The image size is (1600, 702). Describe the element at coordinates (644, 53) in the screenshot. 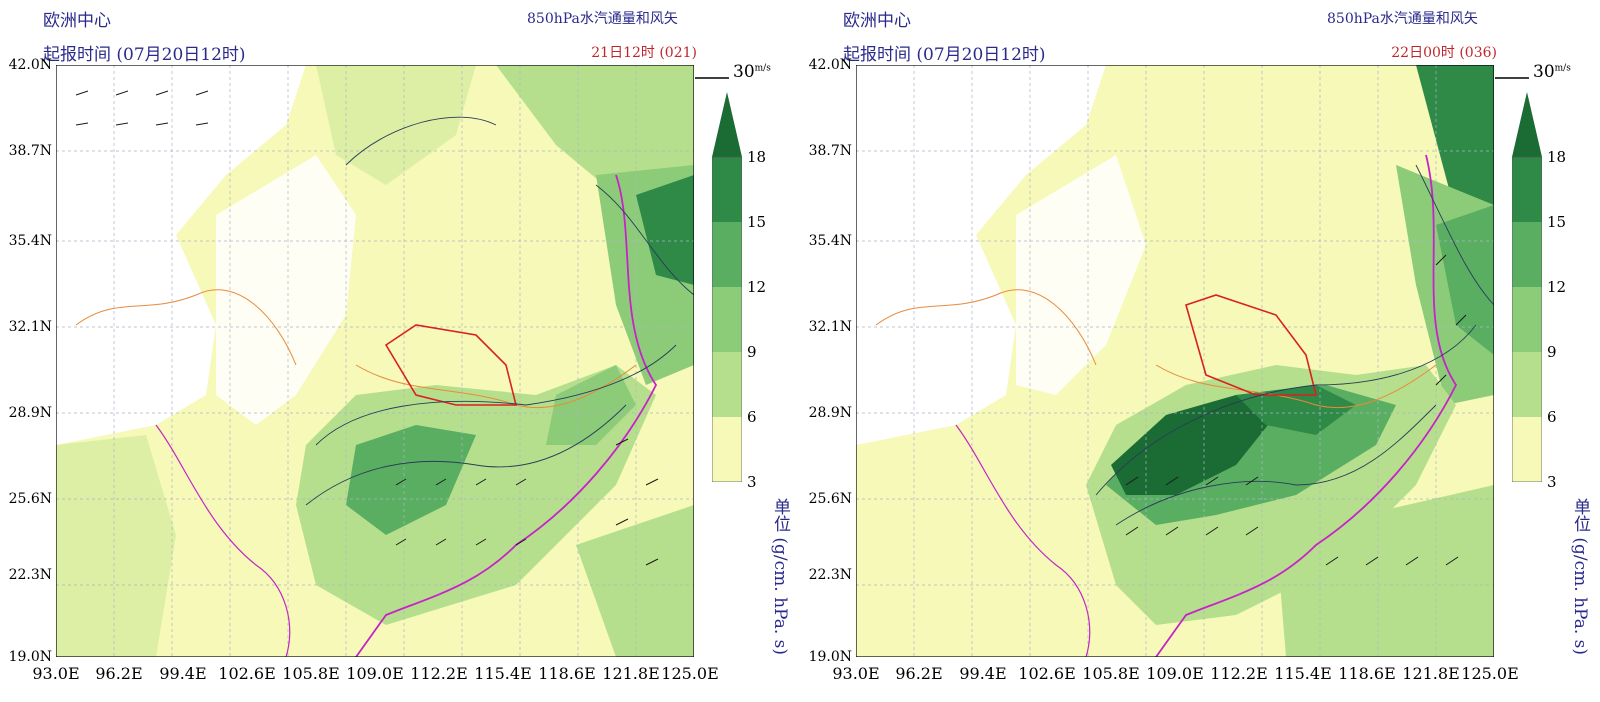

I see `valid-time: 21日12时 (021)` at that location.